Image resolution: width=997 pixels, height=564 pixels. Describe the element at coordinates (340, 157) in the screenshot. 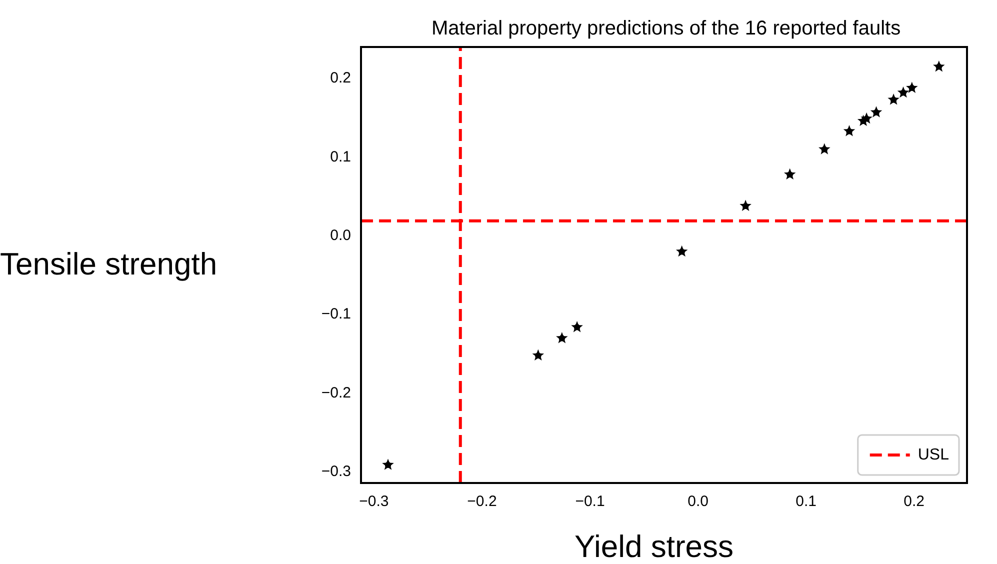

I see `y-tick-label: 0.1` at that location.